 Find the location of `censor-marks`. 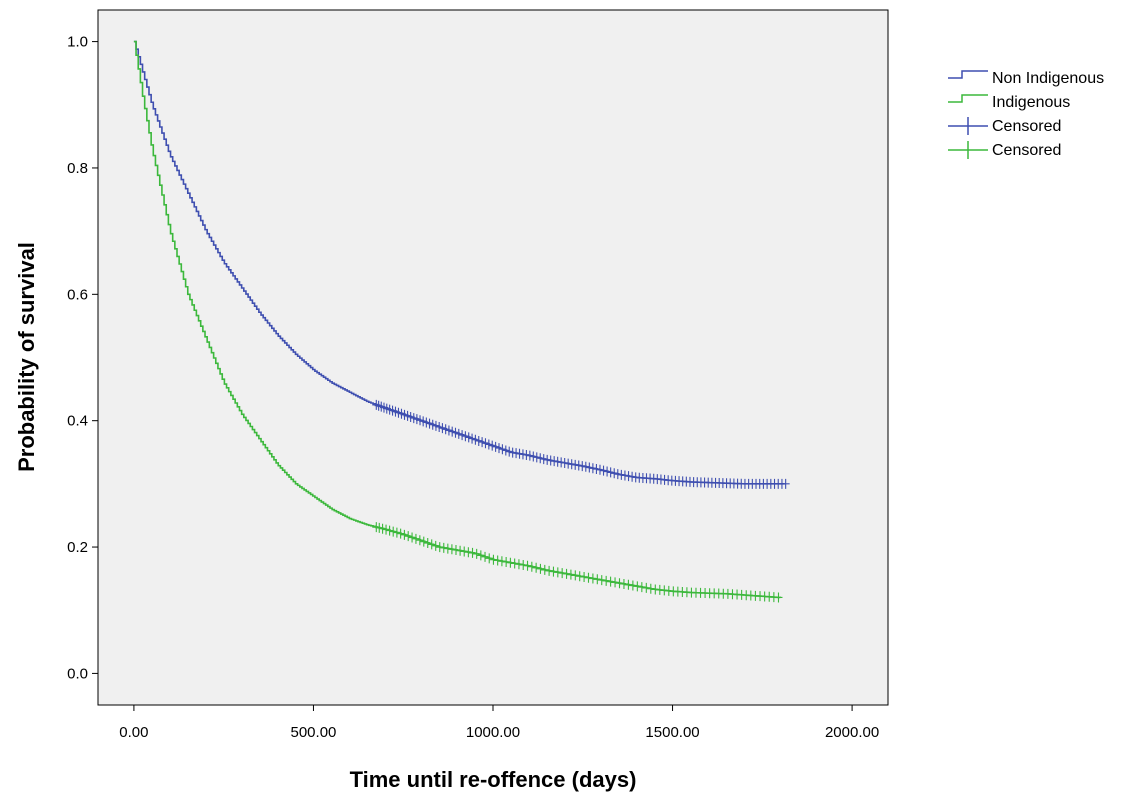

censor-marks is located at coordinates (577, 562).